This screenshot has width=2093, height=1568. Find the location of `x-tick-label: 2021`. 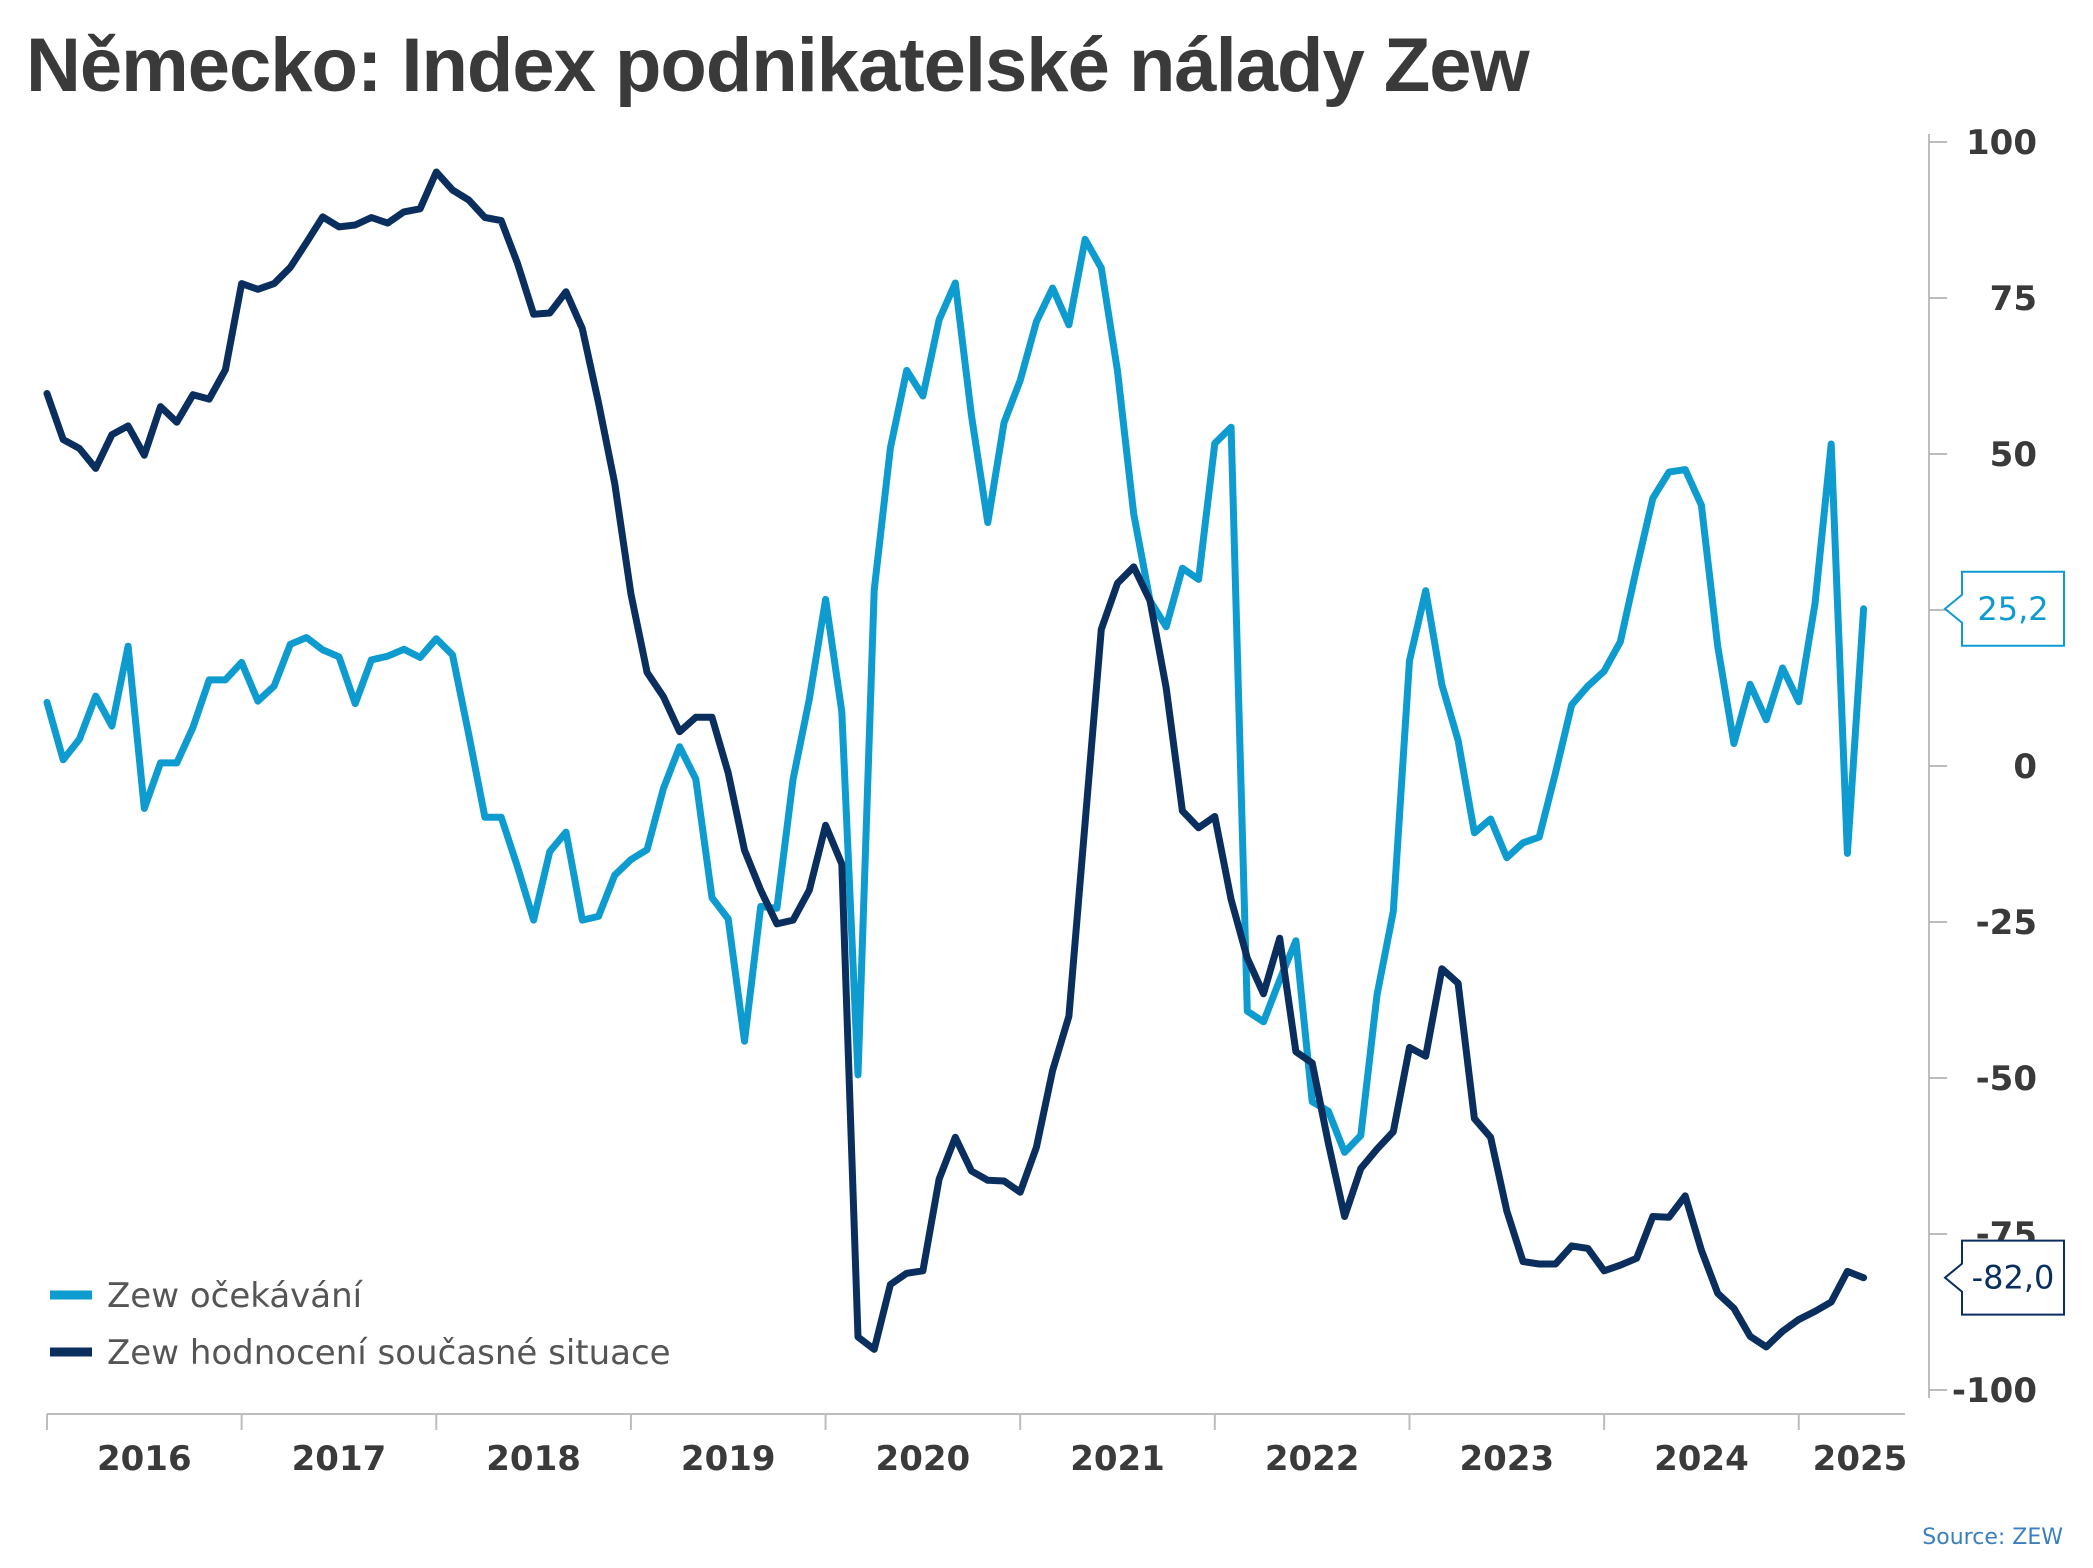

x-tick-label: 2021 is located at coordinates (1117, 1459).